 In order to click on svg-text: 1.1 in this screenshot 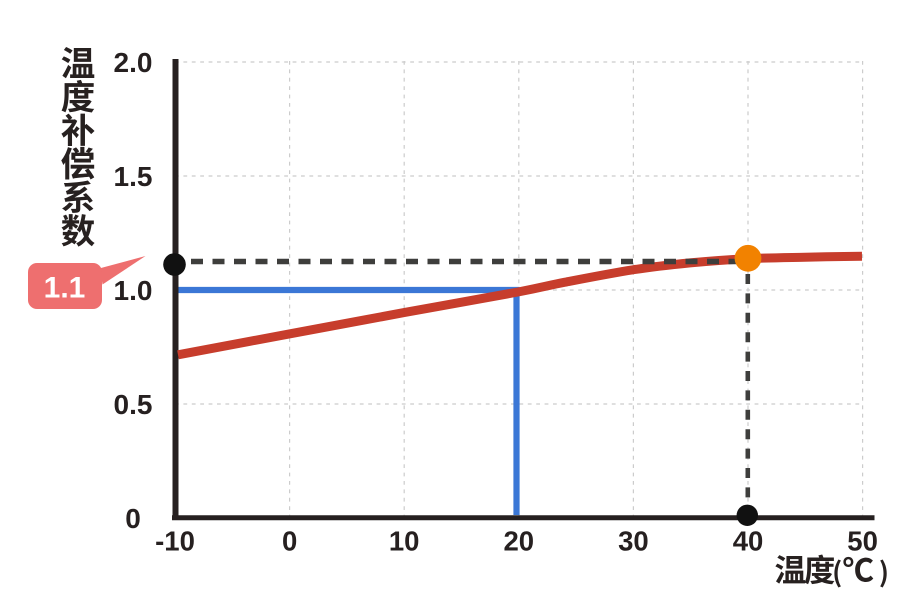, I will do `click(65, 288)`.